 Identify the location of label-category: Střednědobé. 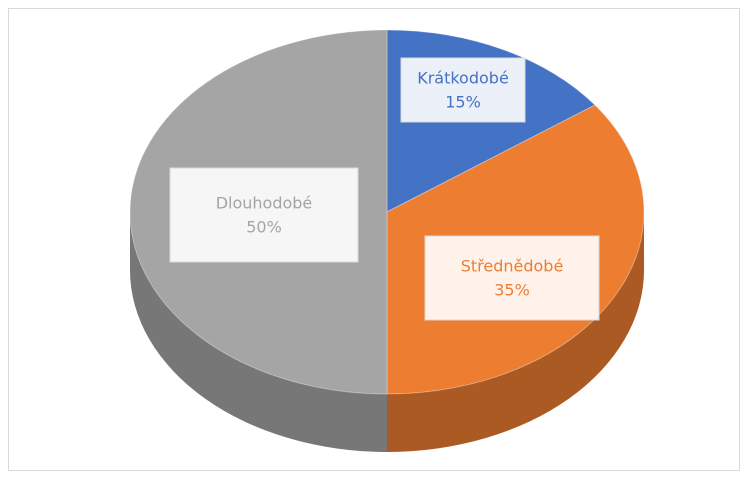
(512, 266).